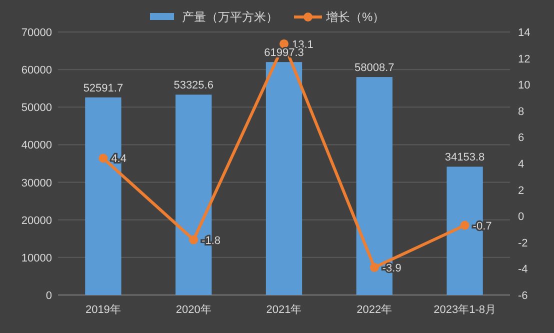  Describe the element at coordinates (524, 59) in the screenshot. I see `y2-tick-label: 12` at that location.